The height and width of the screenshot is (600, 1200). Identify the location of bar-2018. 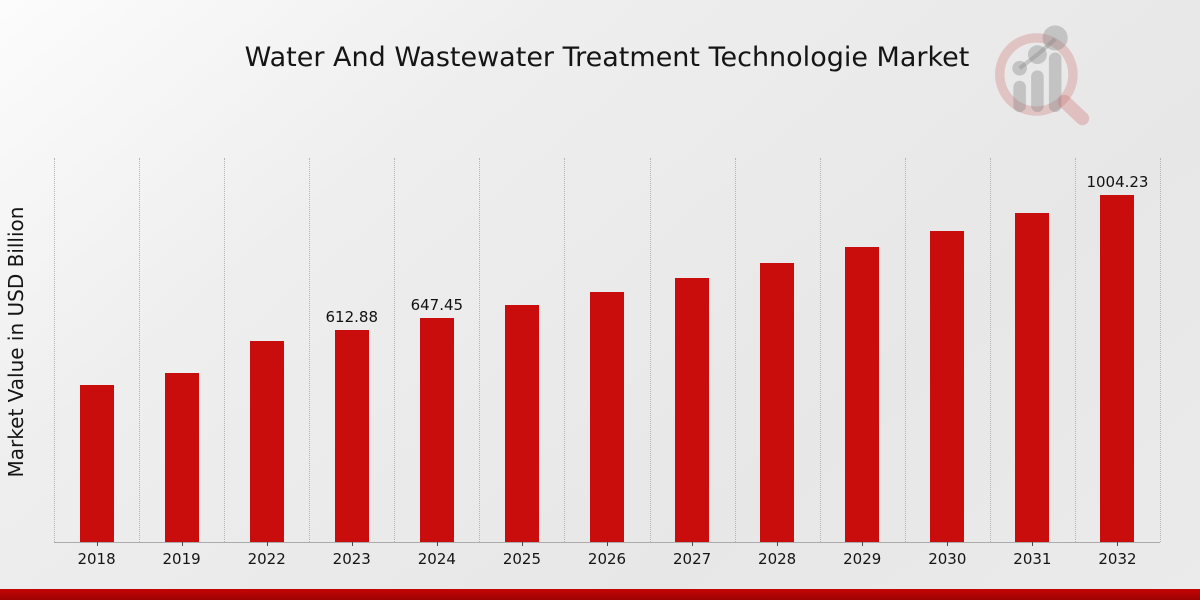
(96, 463).